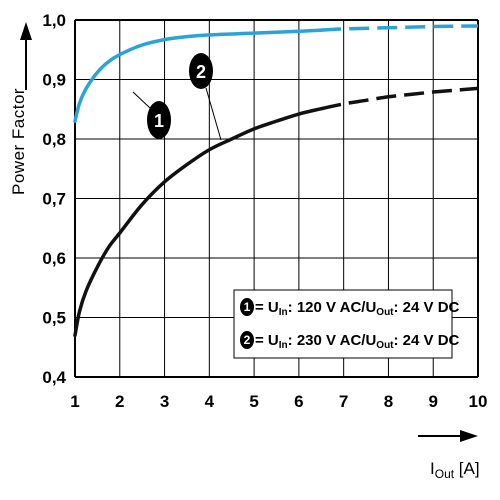 This screenshot has height=500, width=500. I want to click on legend-entry-2-marker: 2, so click(247, 340).